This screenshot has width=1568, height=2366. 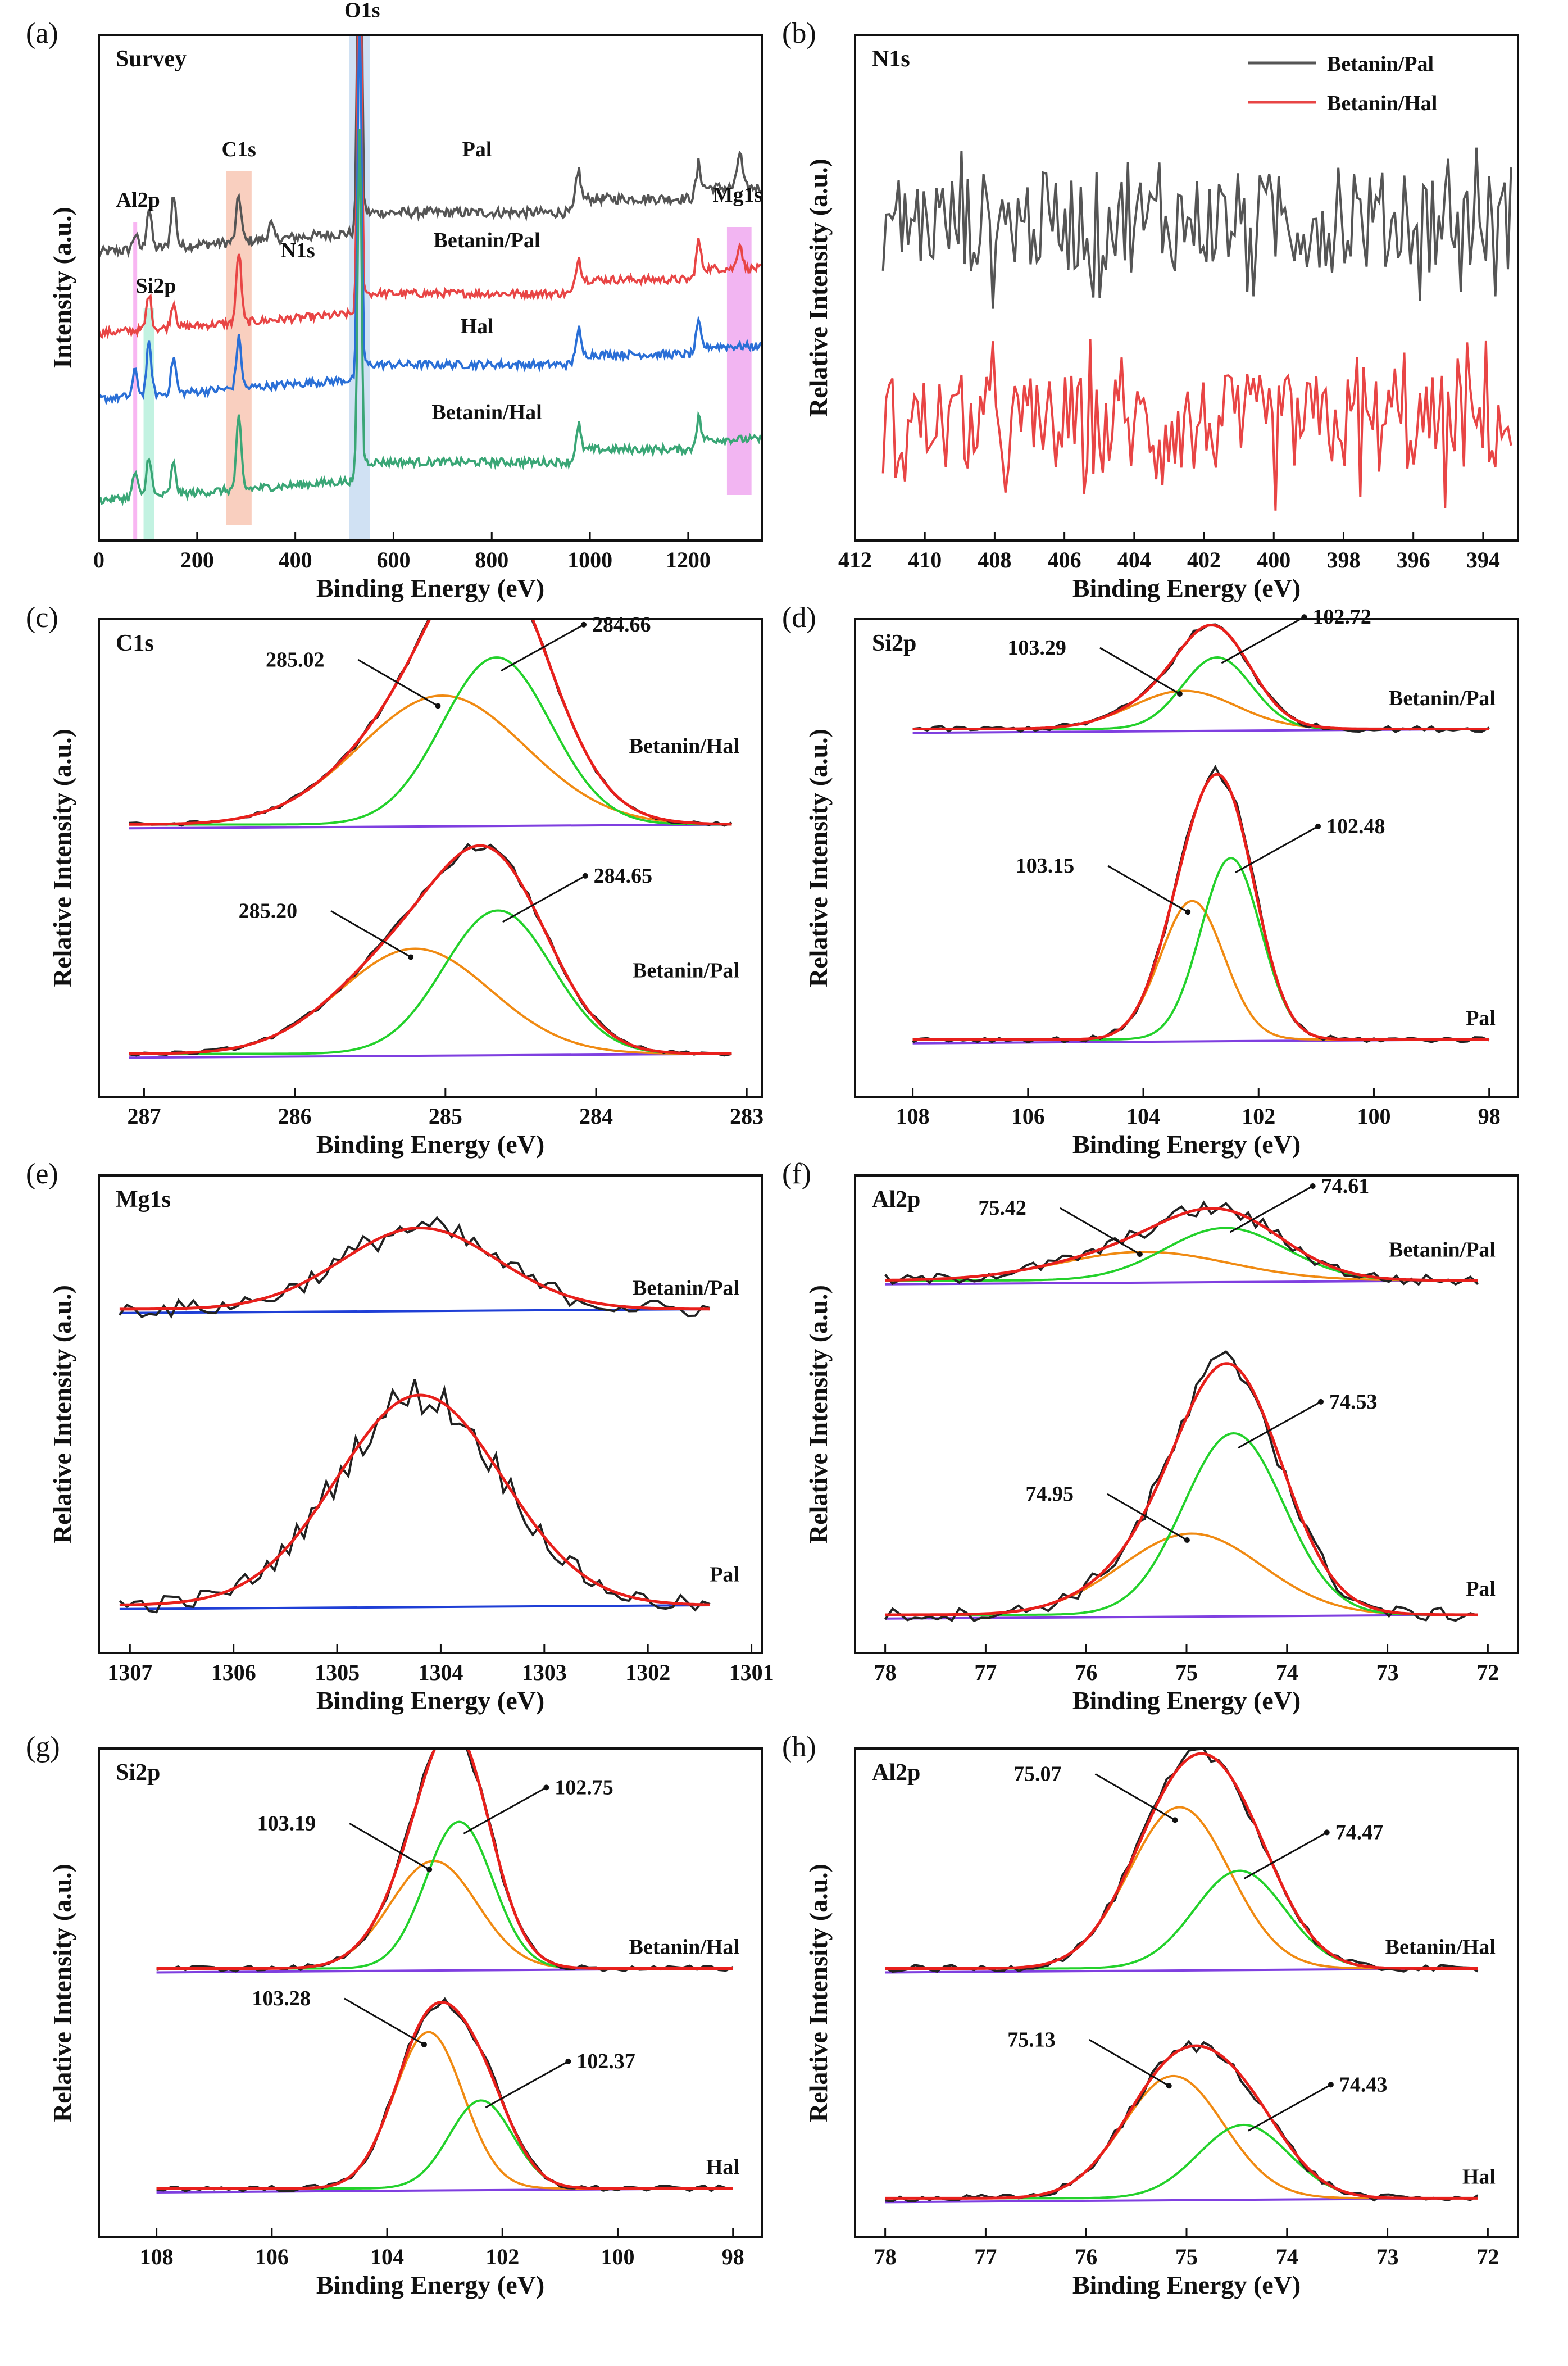 What do you see at coordinates (268, 911) in the screenshot?
I see `peak-value-label: 285.20` at bounding box center [268, 911].